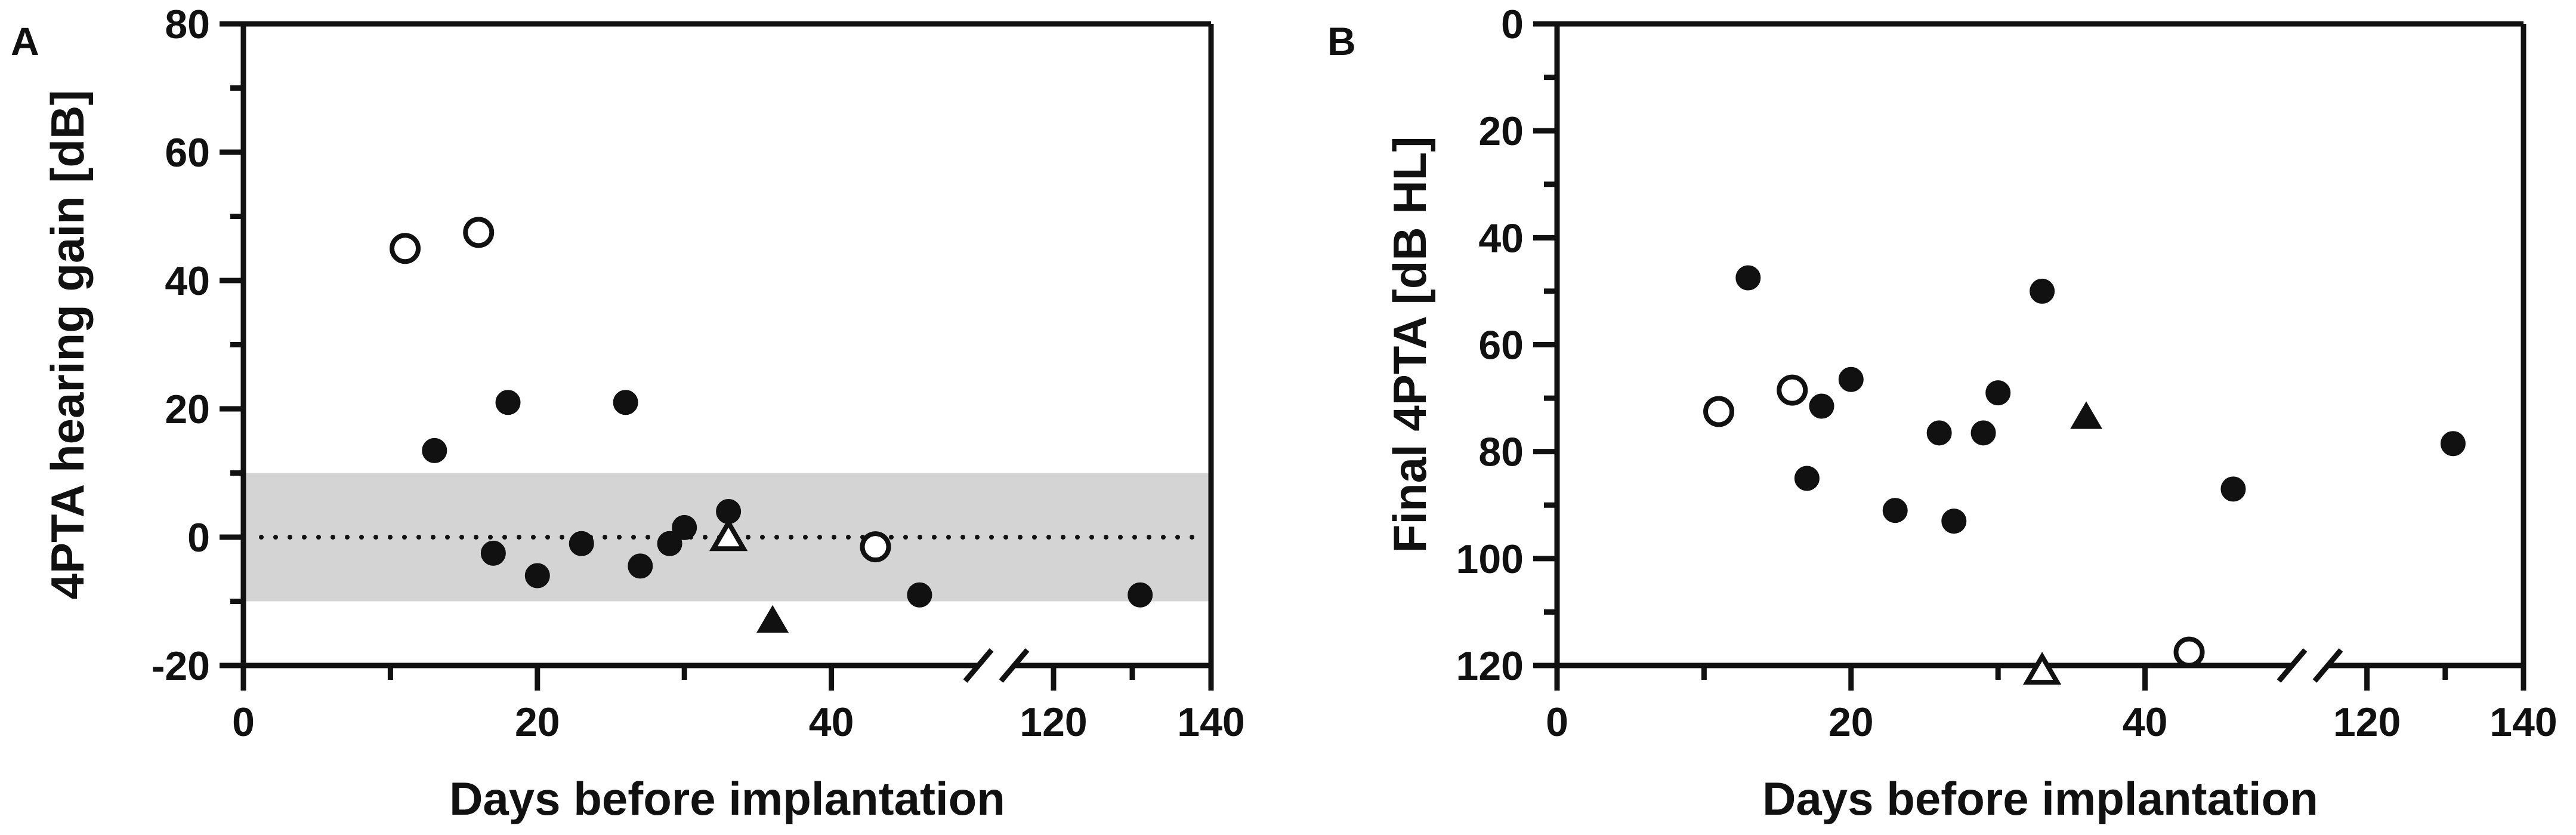 The height and width of the screenshot is (835, 2576). Describe the element at coordinates (1512, 24) in the screenshot. I see `panel-b-y-tick-label: 0` at that location.